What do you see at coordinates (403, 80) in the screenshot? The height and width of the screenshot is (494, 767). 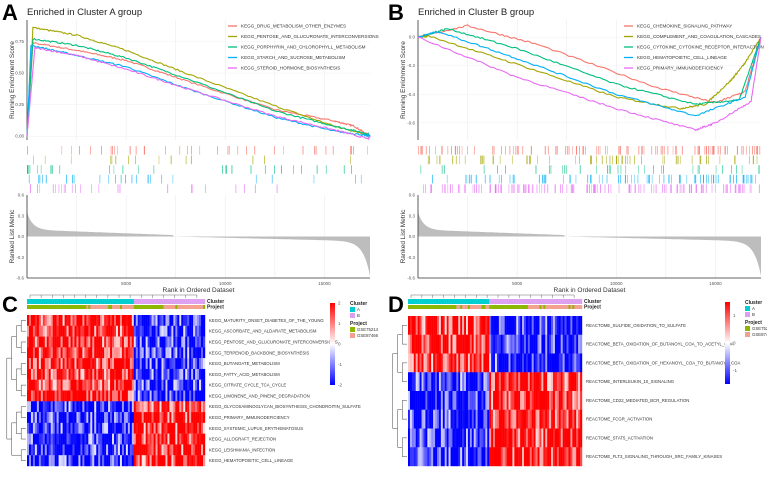 I see `y-axis-label: Running Enrichment Score` at bounding box center [403, 80].